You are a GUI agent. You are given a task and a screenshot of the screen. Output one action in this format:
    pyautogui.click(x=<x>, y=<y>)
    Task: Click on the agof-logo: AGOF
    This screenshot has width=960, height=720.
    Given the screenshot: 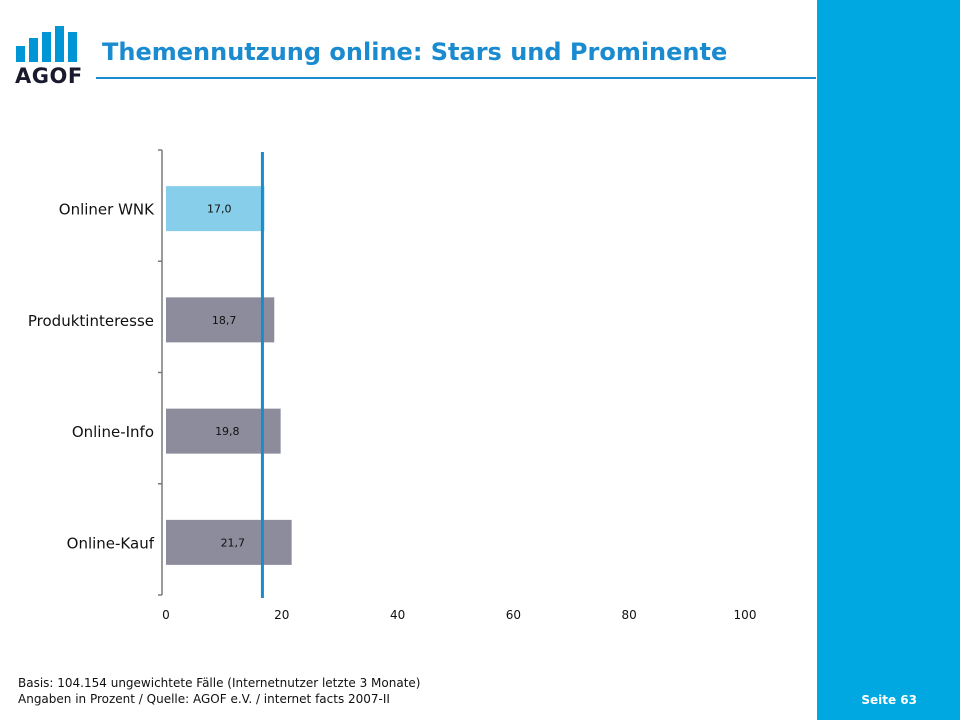 What is the action you would take?
    pyautogui.click(x=48, y=56)
    